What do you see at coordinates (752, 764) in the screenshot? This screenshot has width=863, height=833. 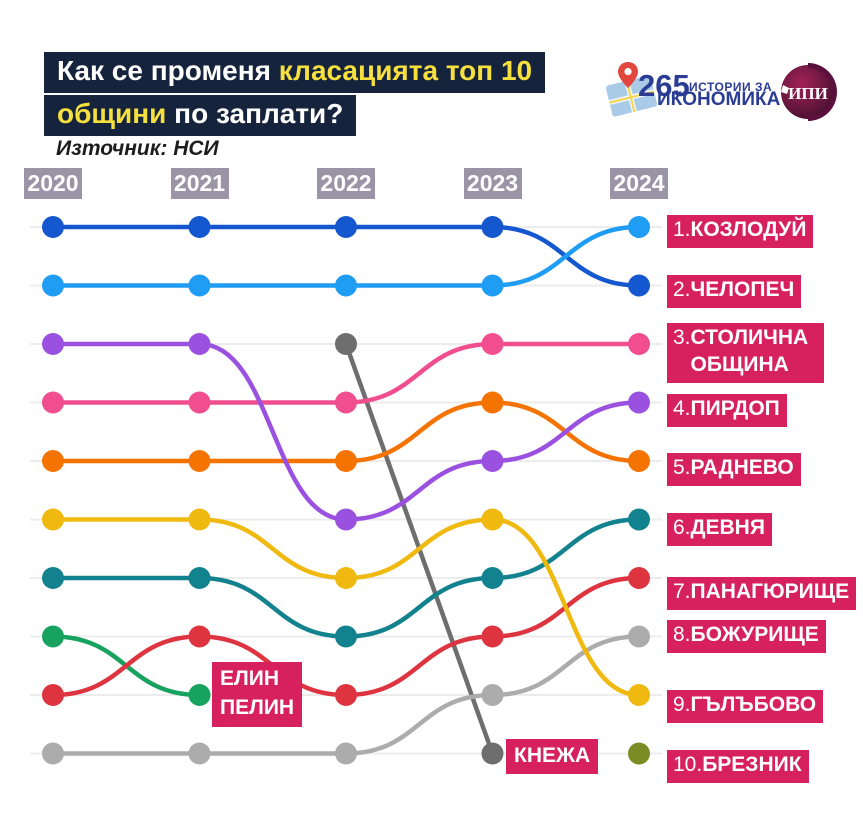 I see `municipality-name: БРЕЗНИК` at bounding box center [752, 764].